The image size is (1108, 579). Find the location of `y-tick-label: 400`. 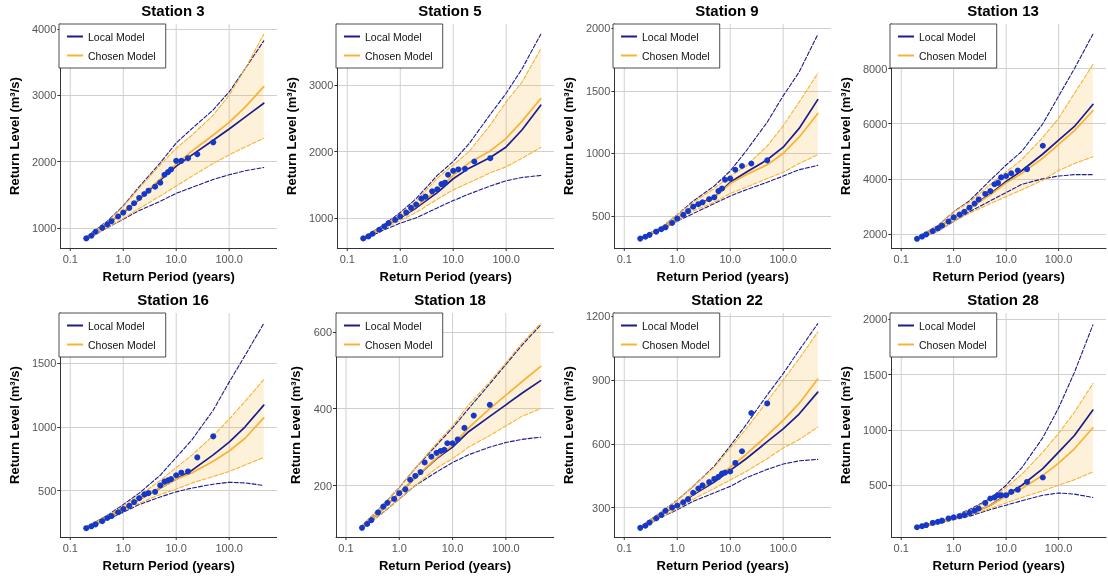

y-tick-label: 400 is located at coordinates (322, 408).